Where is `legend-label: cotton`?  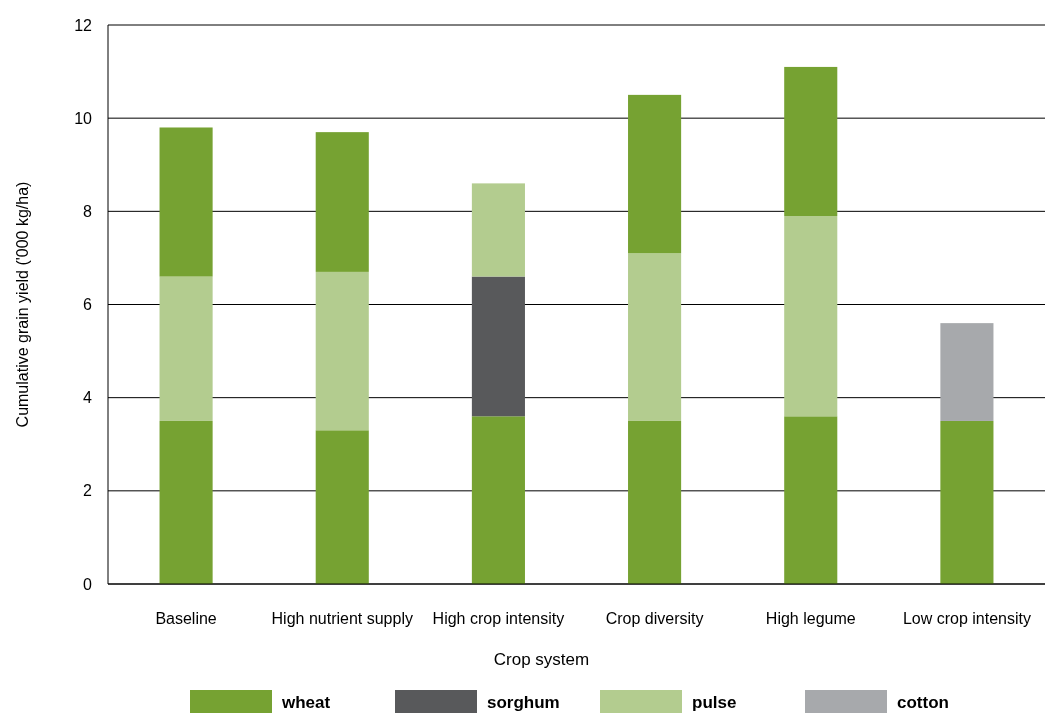
legend-label: cotton is located at coordinates (923, 702).